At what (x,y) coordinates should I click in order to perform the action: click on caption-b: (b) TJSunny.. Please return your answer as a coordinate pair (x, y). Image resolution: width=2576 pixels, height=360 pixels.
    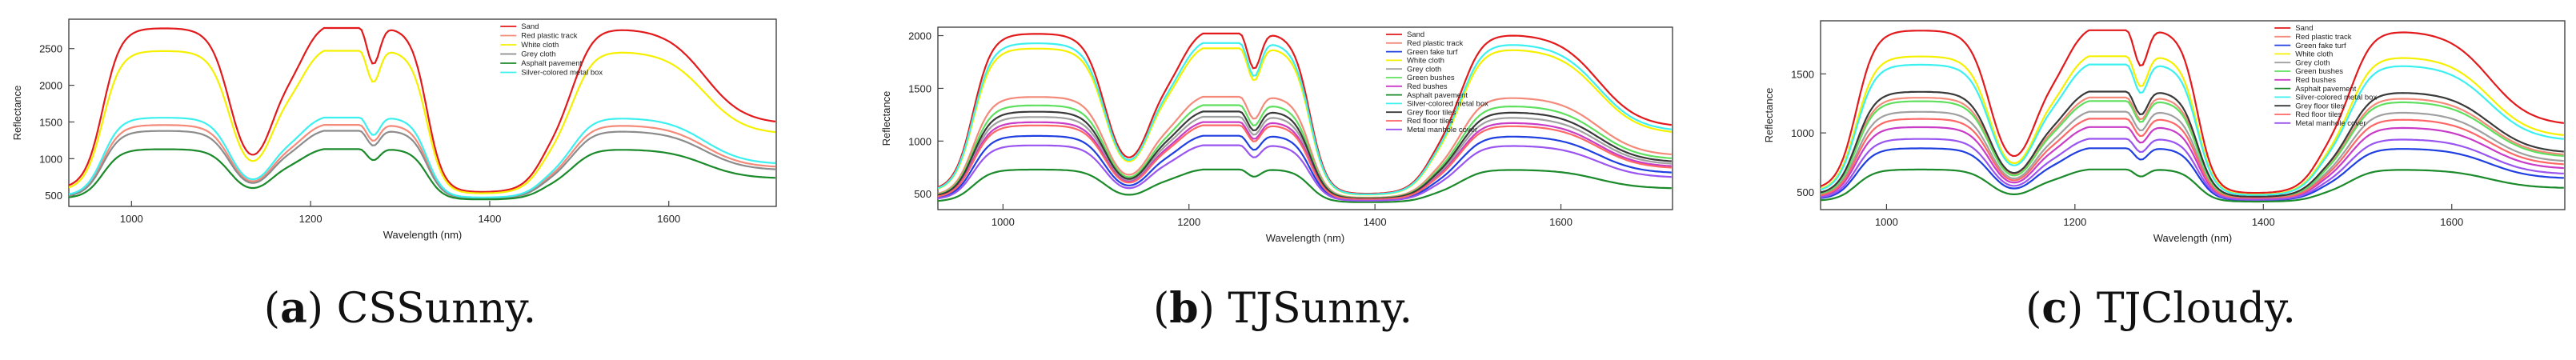
    Looking at the image, I should click on (1282, 308).